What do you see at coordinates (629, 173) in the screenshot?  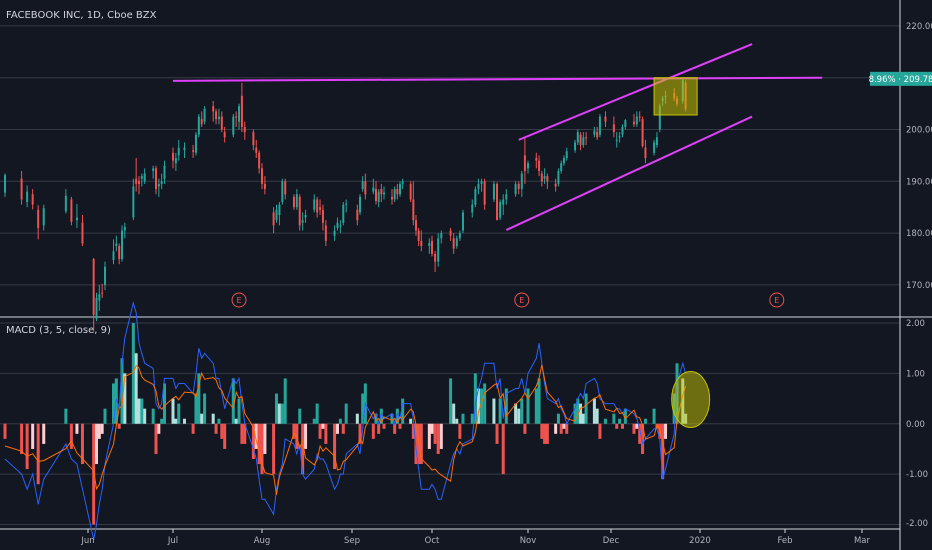 I see `channel-lower-line` at bounding box center [629, 173].